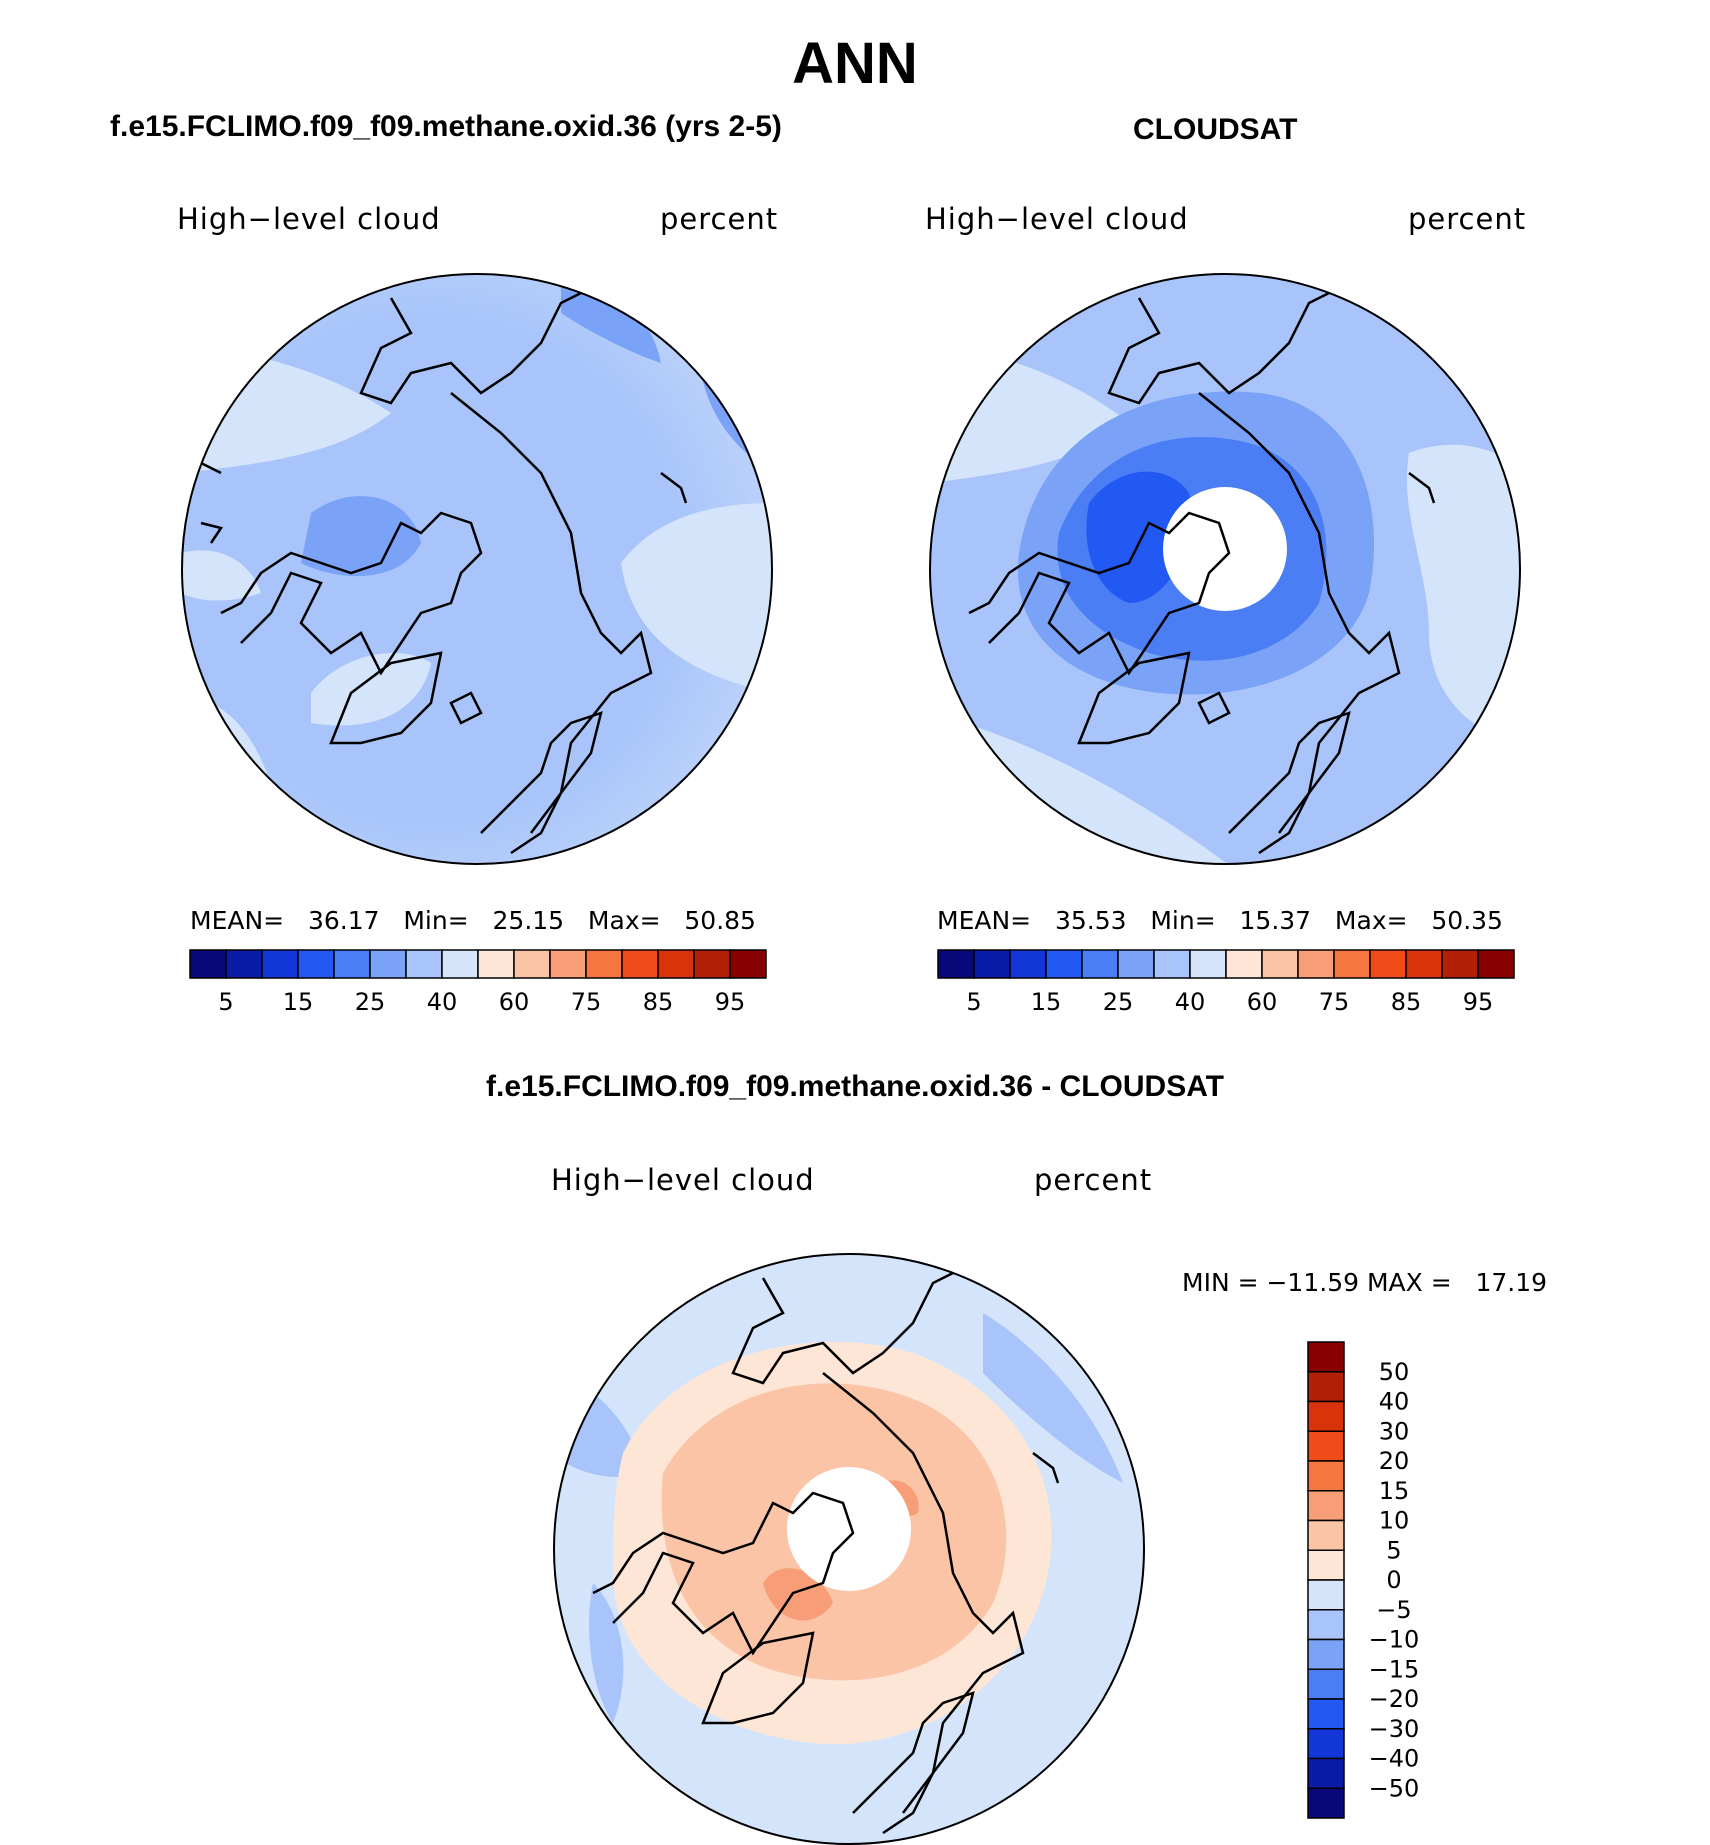 The width and height of the screenshot is (1710, 1845). What do you see at coordinates (1394, 1491) in the screenshot?
I see `diff-colorbar-tick-label: 15` at bounding box center [1394, 1491].